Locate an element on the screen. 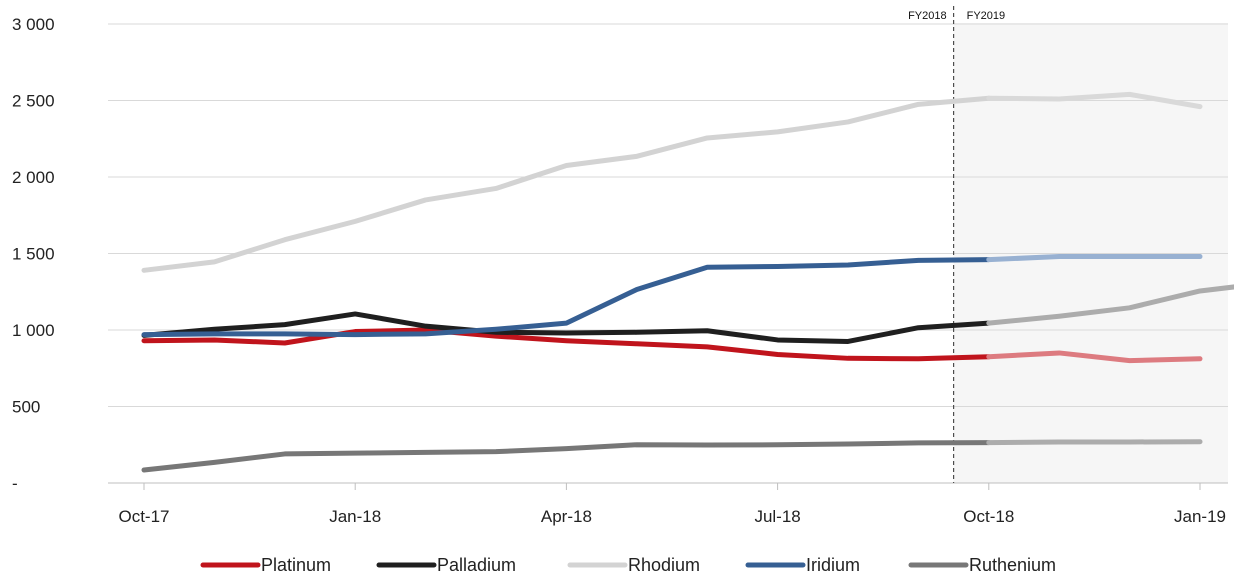 The width and height of the screenshot is (1234, 577). y-tick-label: - is located at coordinates (15, 483).